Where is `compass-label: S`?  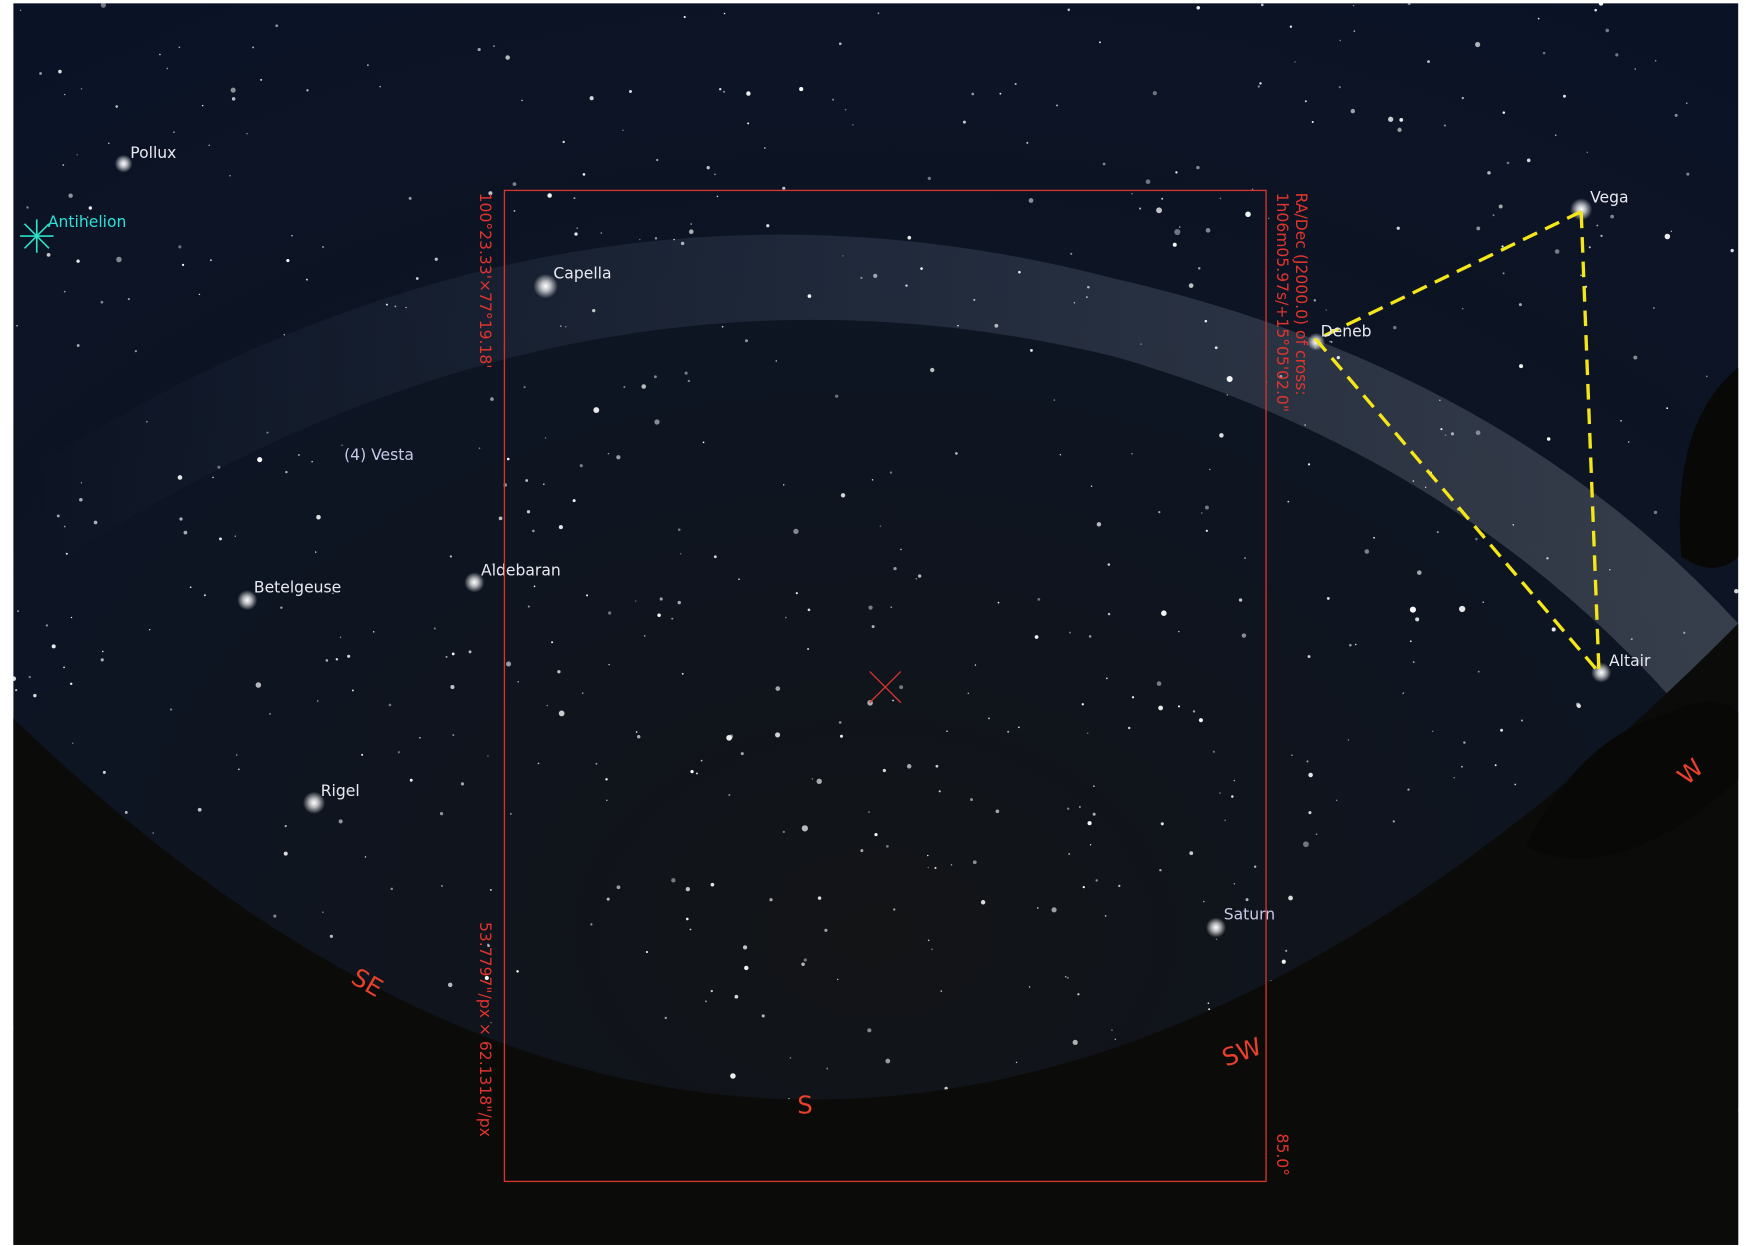 compass-label: S is located at coordinates (805, 1104).